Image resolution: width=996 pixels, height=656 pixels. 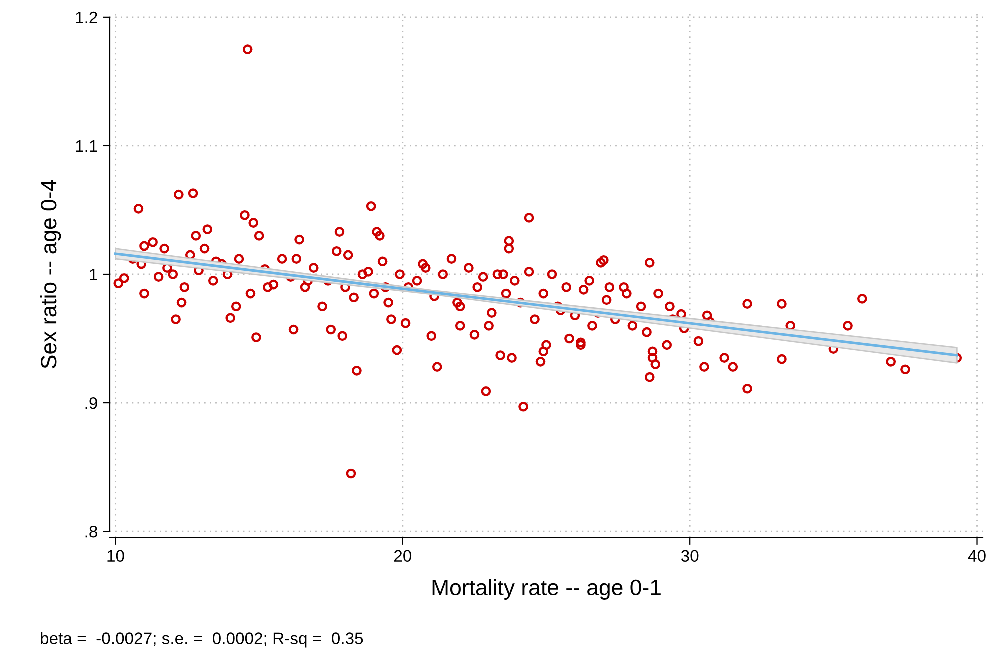 What do you see at coordinates (92, 532) in the screenshot?
I see `y-tick-label: .8` at bounding box center [92, 532].